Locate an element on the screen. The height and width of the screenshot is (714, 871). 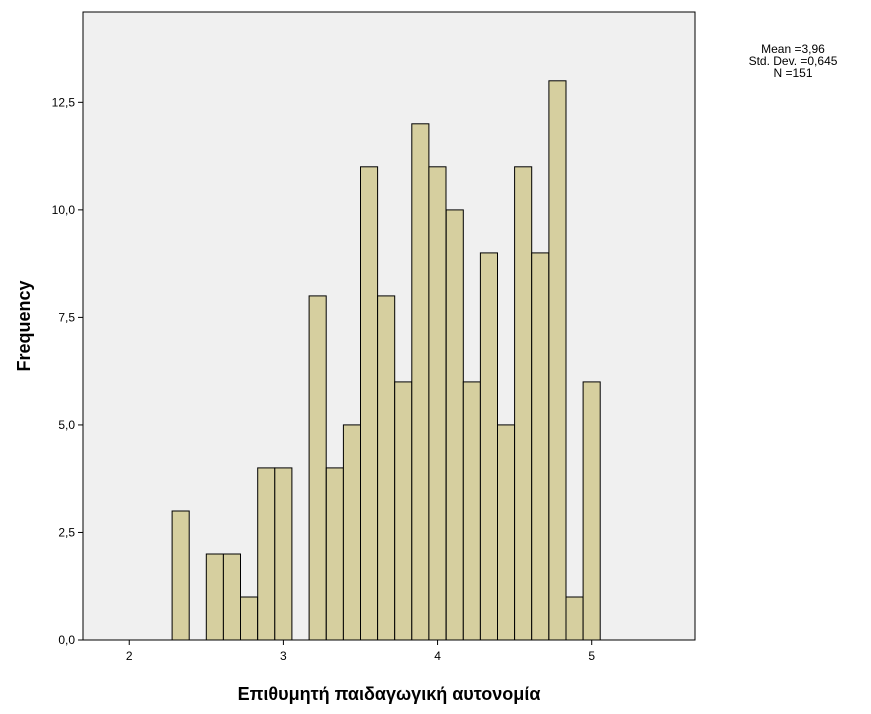
y-tick-label: 10,0 is located at coordinates (64, 210).